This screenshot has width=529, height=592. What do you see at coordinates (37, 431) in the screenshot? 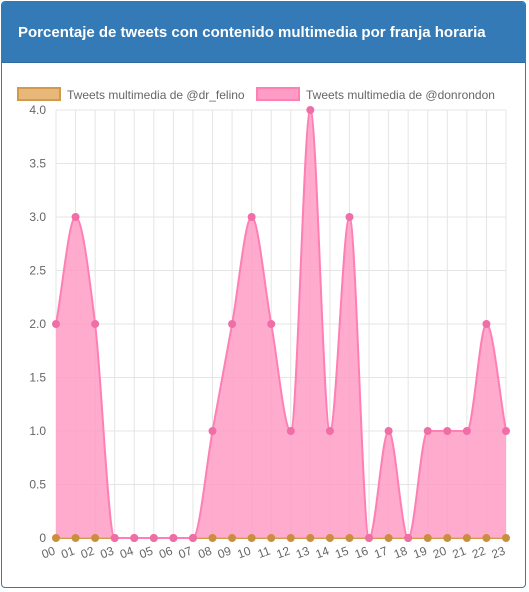
I see `y-tick-label: 1.0` at bounding box center [37, 431].